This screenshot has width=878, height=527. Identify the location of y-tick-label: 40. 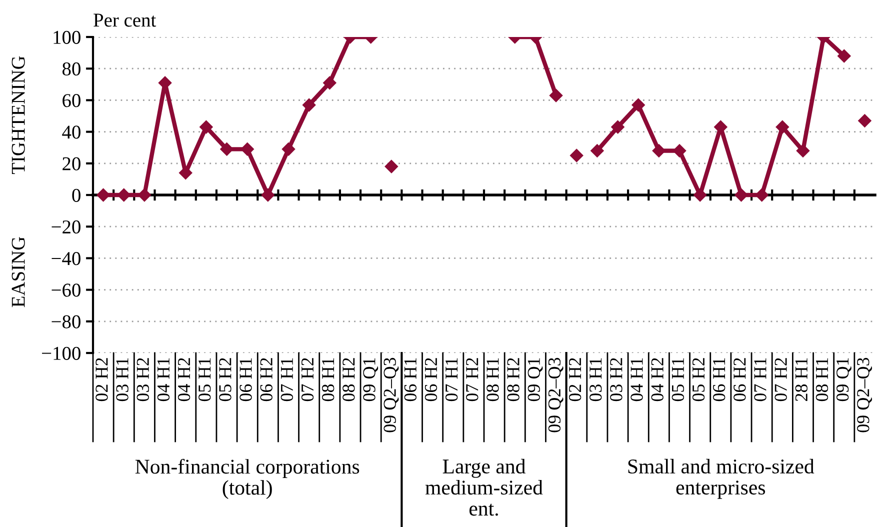
(71, 132).